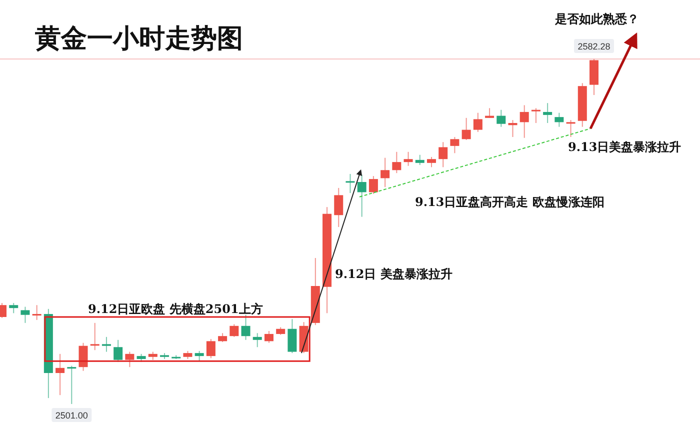 The image size is (700, 433). What do you see at coordinates (509, 202) in the screenshot?
I see `annotation: 9.13日亚盘高开高走 欧盘慢涨连阳` at bounding box center [509, 202].